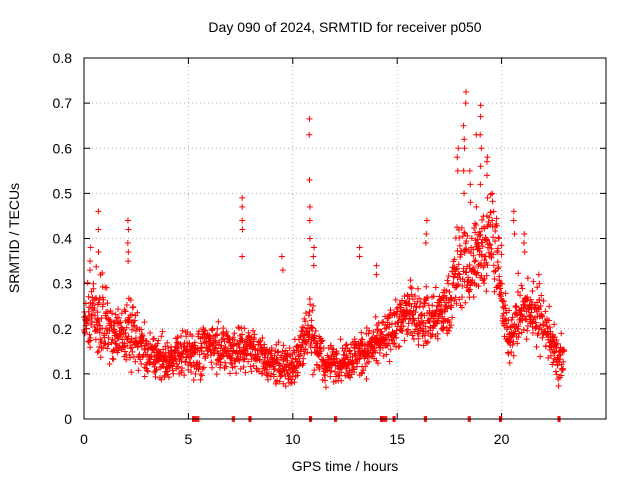 The image size is (640, 480). I want to click on x-tick-label: 15, so click(397, 439).